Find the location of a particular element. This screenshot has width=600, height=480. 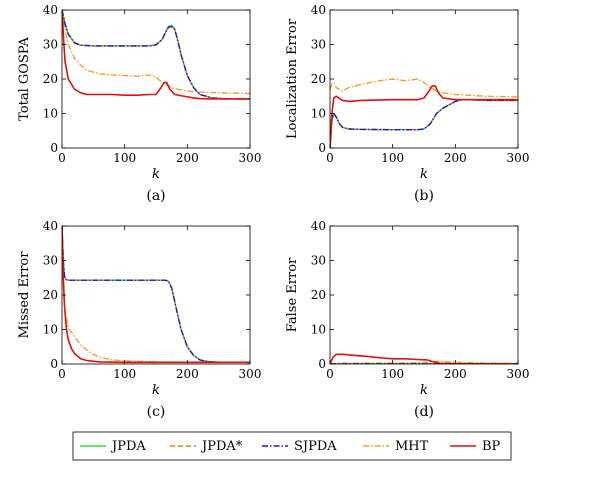

legend-item: JPDA* is located at coordinates (206, 446).